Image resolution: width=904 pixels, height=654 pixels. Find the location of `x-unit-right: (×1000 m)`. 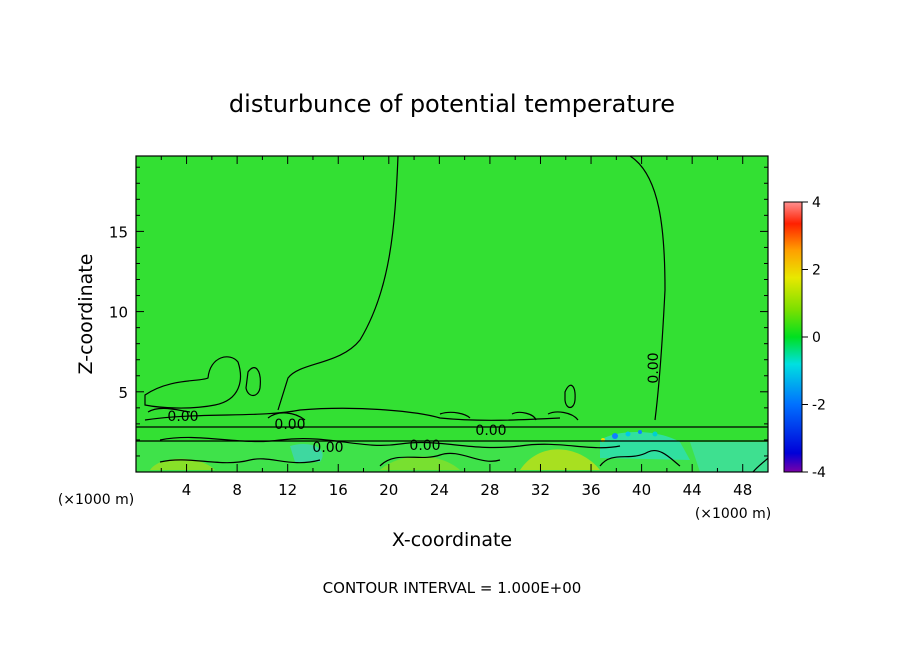

x-unit-right: (×1000 m) is located at coordinates (733, 514).